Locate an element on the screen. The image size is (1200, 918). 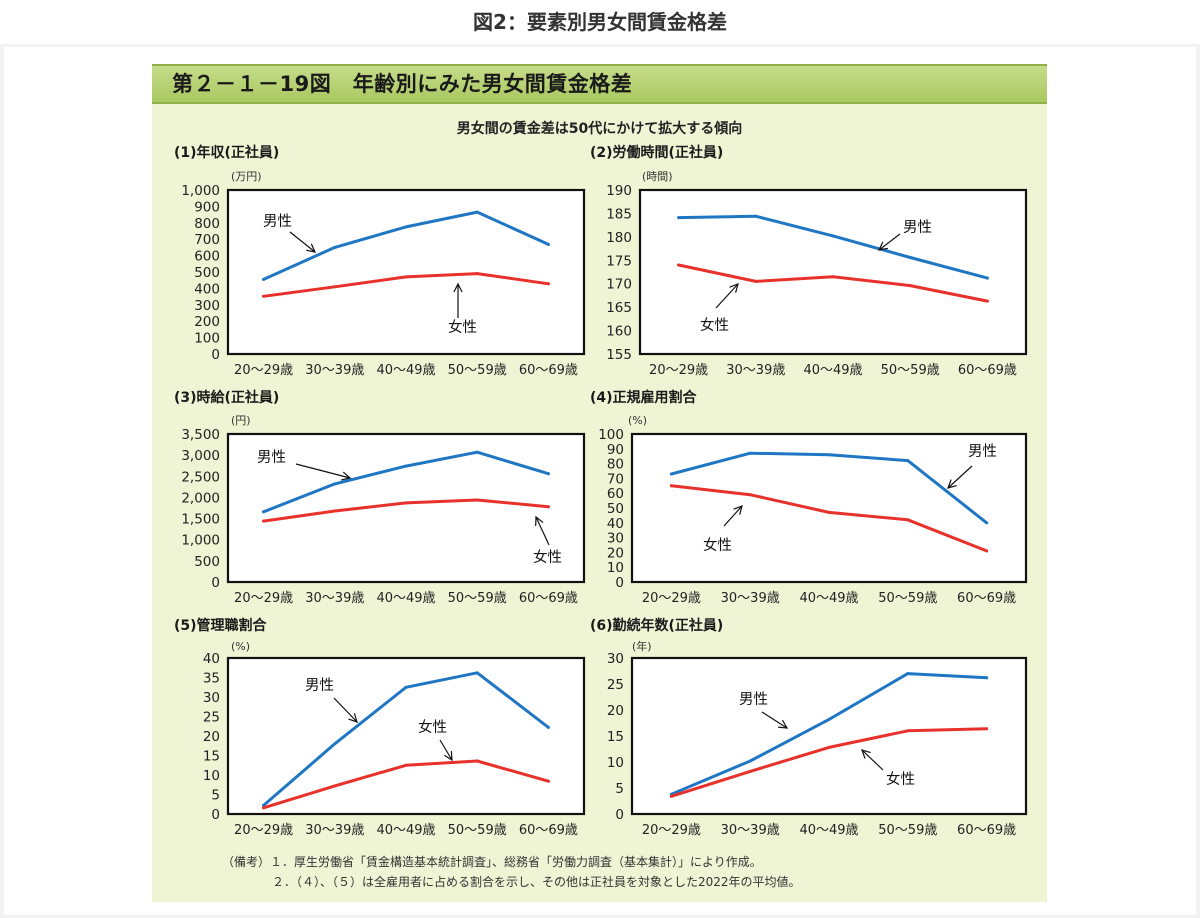
y-tick-label: 5 is located at coordinates (215, 796).